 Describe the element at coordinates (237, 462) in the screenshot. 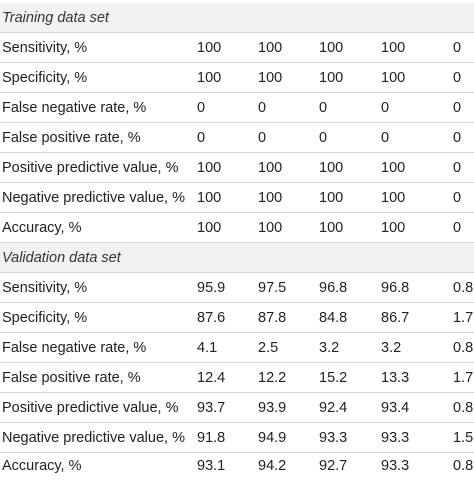

I see `table-row: Accuracy, % 93.1 94.2 92.7 93.3 0.8` at that location.